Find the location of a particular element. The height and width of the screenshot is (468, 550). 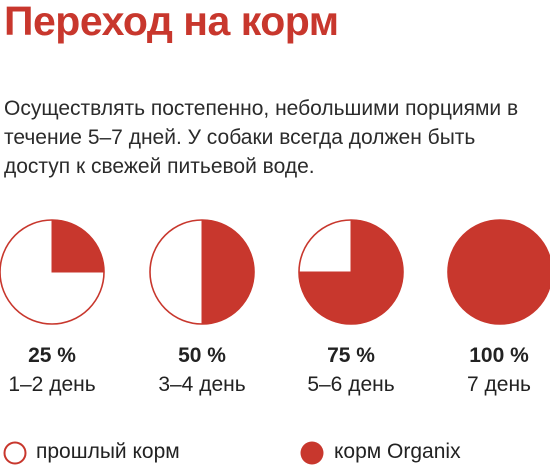

stage-3-percent: 75 % is located at coordinates (351, 355).